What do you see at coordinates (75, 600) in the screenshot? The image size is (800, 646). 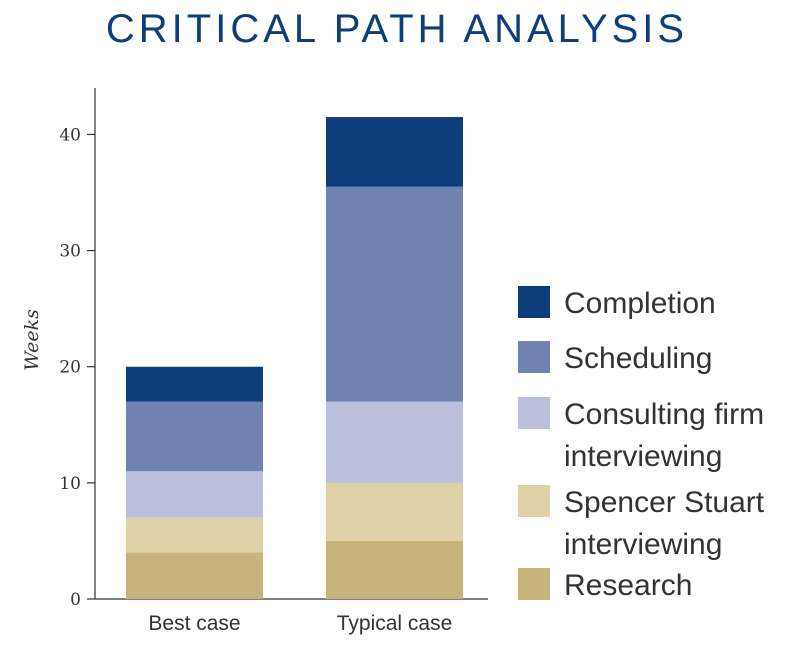 I see `y-tick-label: 0` at bounding box center [75, 600].